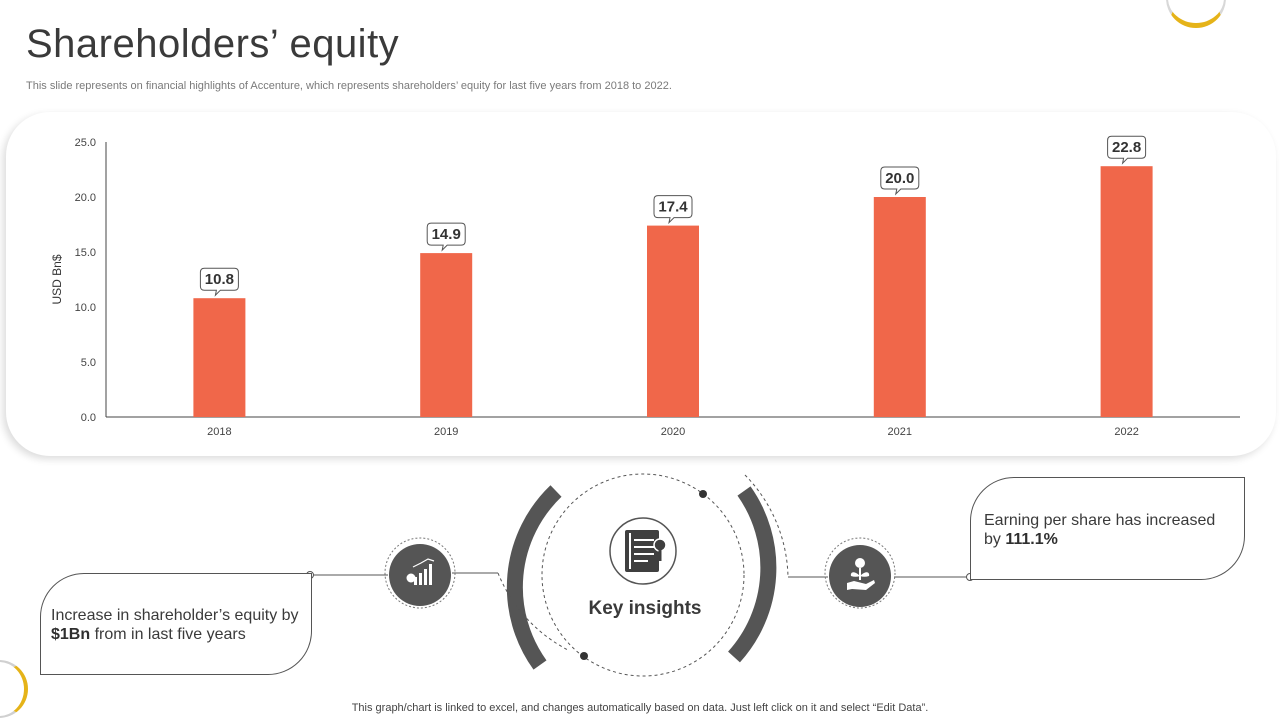  Describe the element at coordinates (85, 308) in the screenshot. I see `y-tick-label: 10.0` at that location.